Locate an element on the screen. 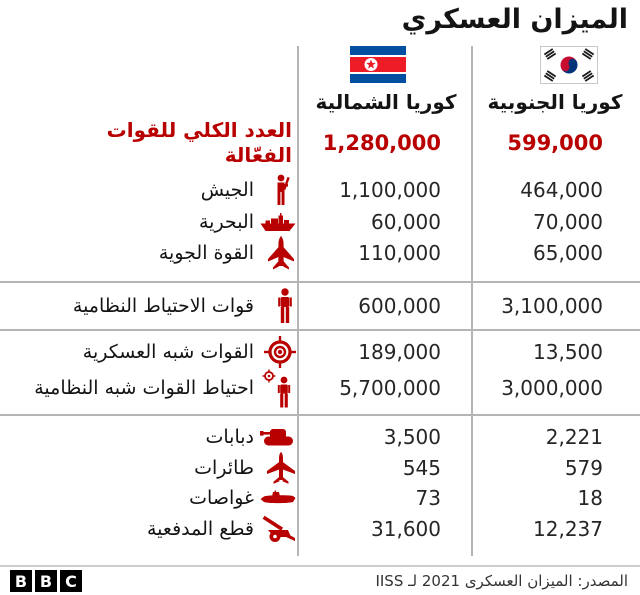  north-korea-value: 545 is located at coordinates (421, 468).